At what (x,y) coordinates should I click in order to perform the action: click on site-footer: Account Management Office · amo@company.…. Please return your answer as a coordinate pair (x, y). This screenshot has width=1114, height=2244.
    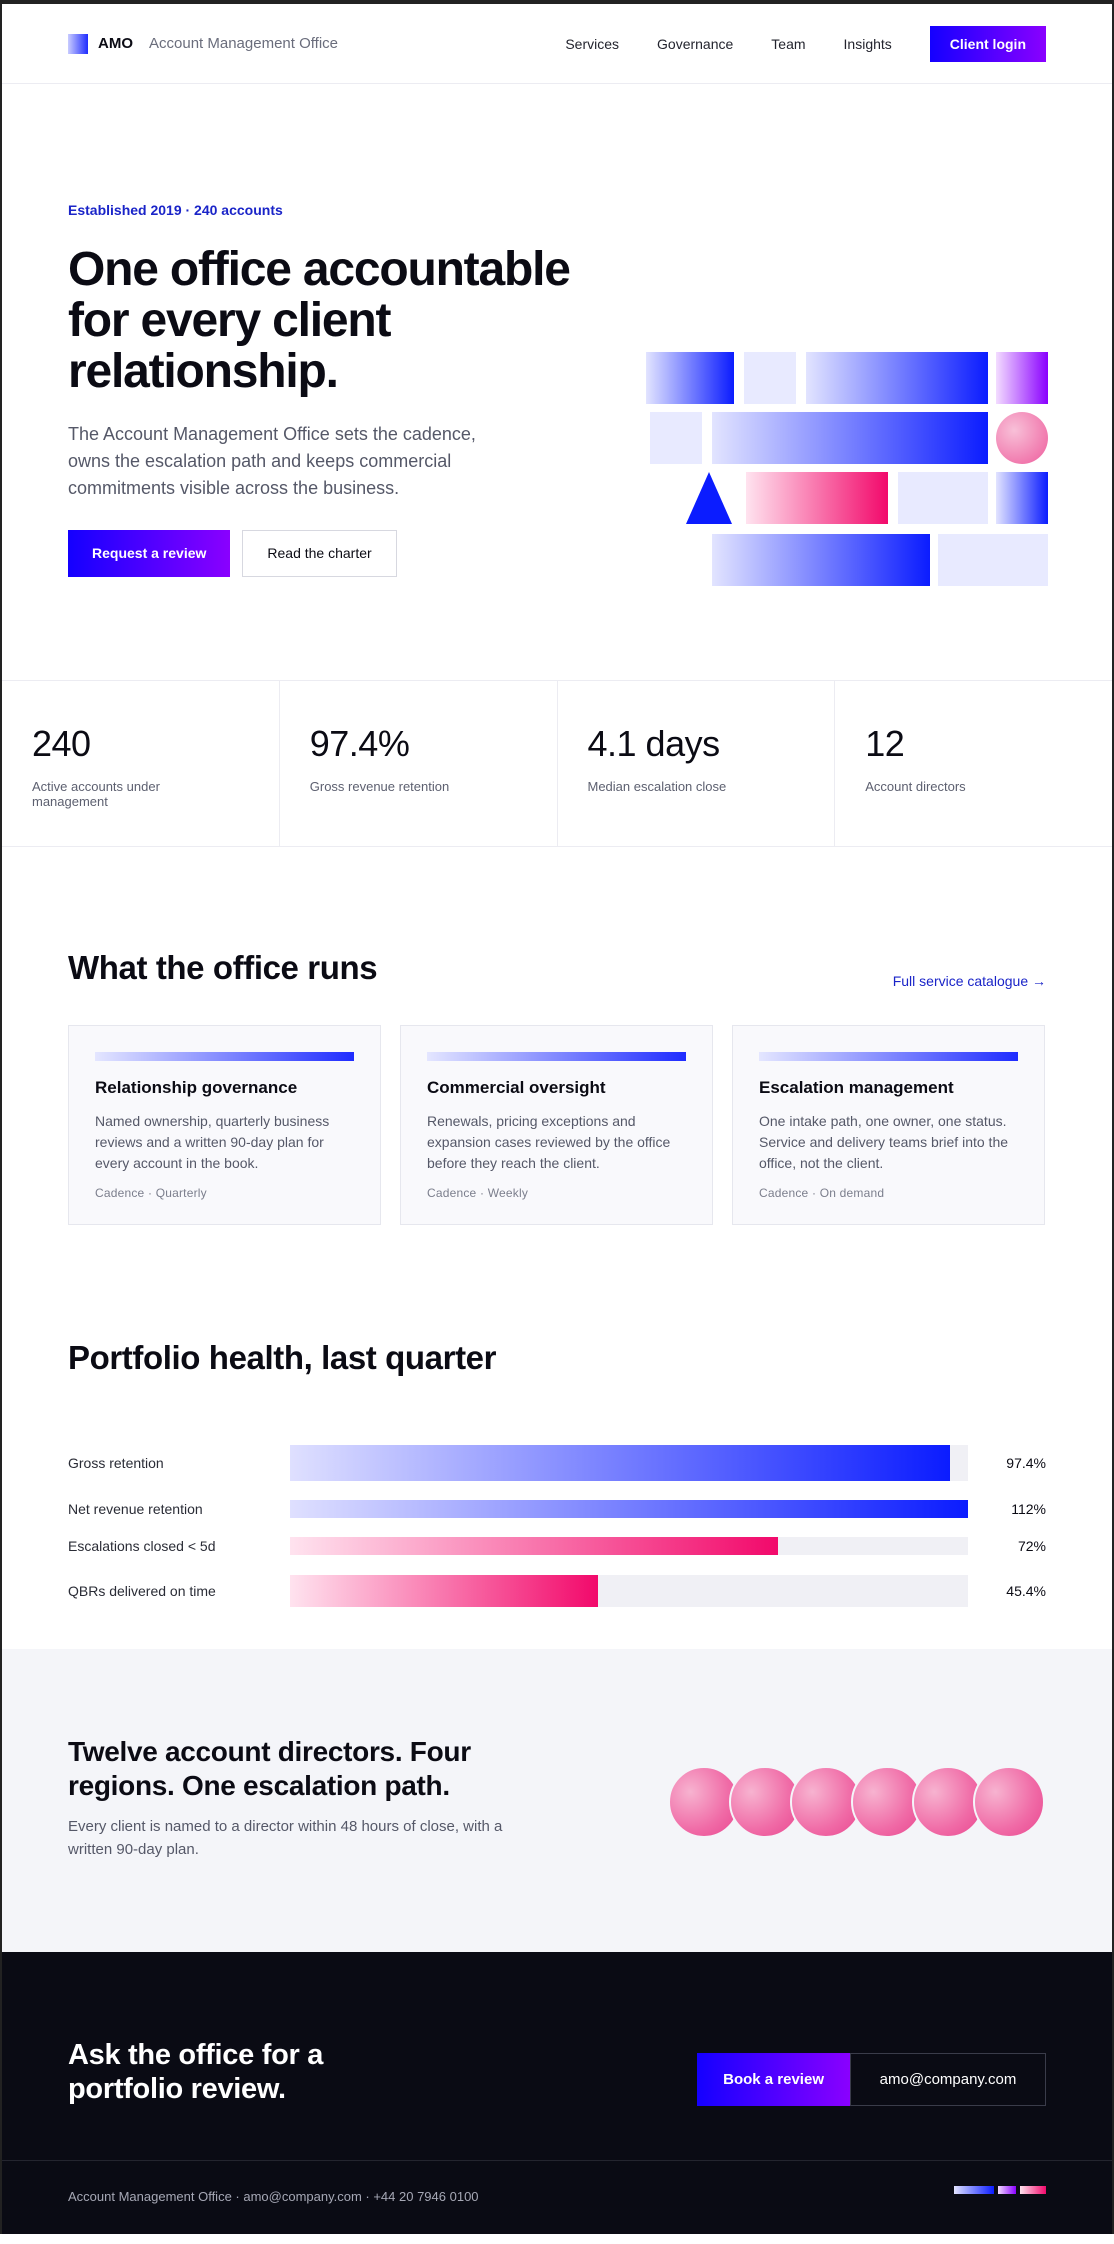
    Looking at the image, I should click on (557, 2197).